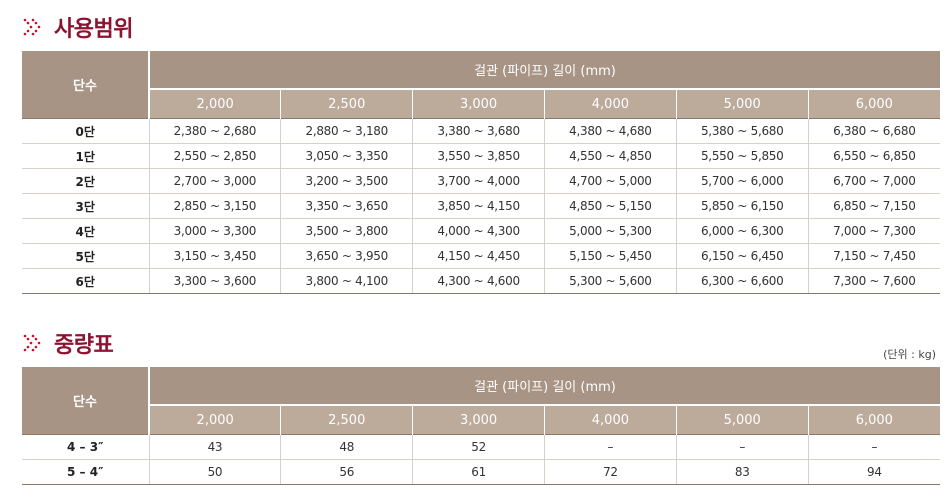  What do you see at coordinates (742, 181) in the screenshot?
I see `table-cell: 5,700 ~ 6,000` at bounding box center [742, 181].